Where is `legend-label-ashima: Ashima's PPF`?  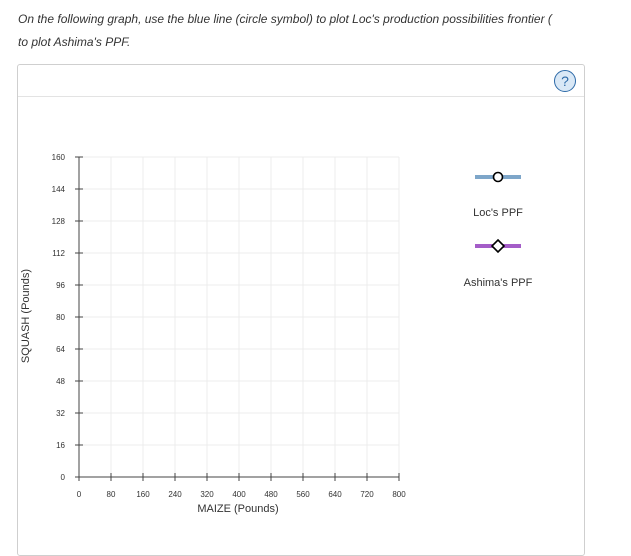 legend-label-ashima: Ashima's PPF is located at coordinates (498, 283).